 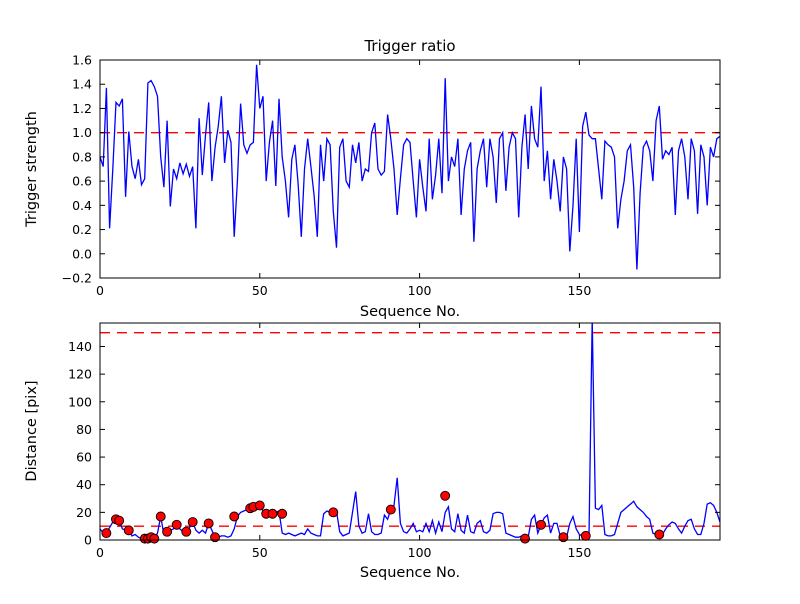 What do you see at coordinates (84, 457) in the screenshot?
I see `y-tick-label: 60` at bounding box center [84, 457].